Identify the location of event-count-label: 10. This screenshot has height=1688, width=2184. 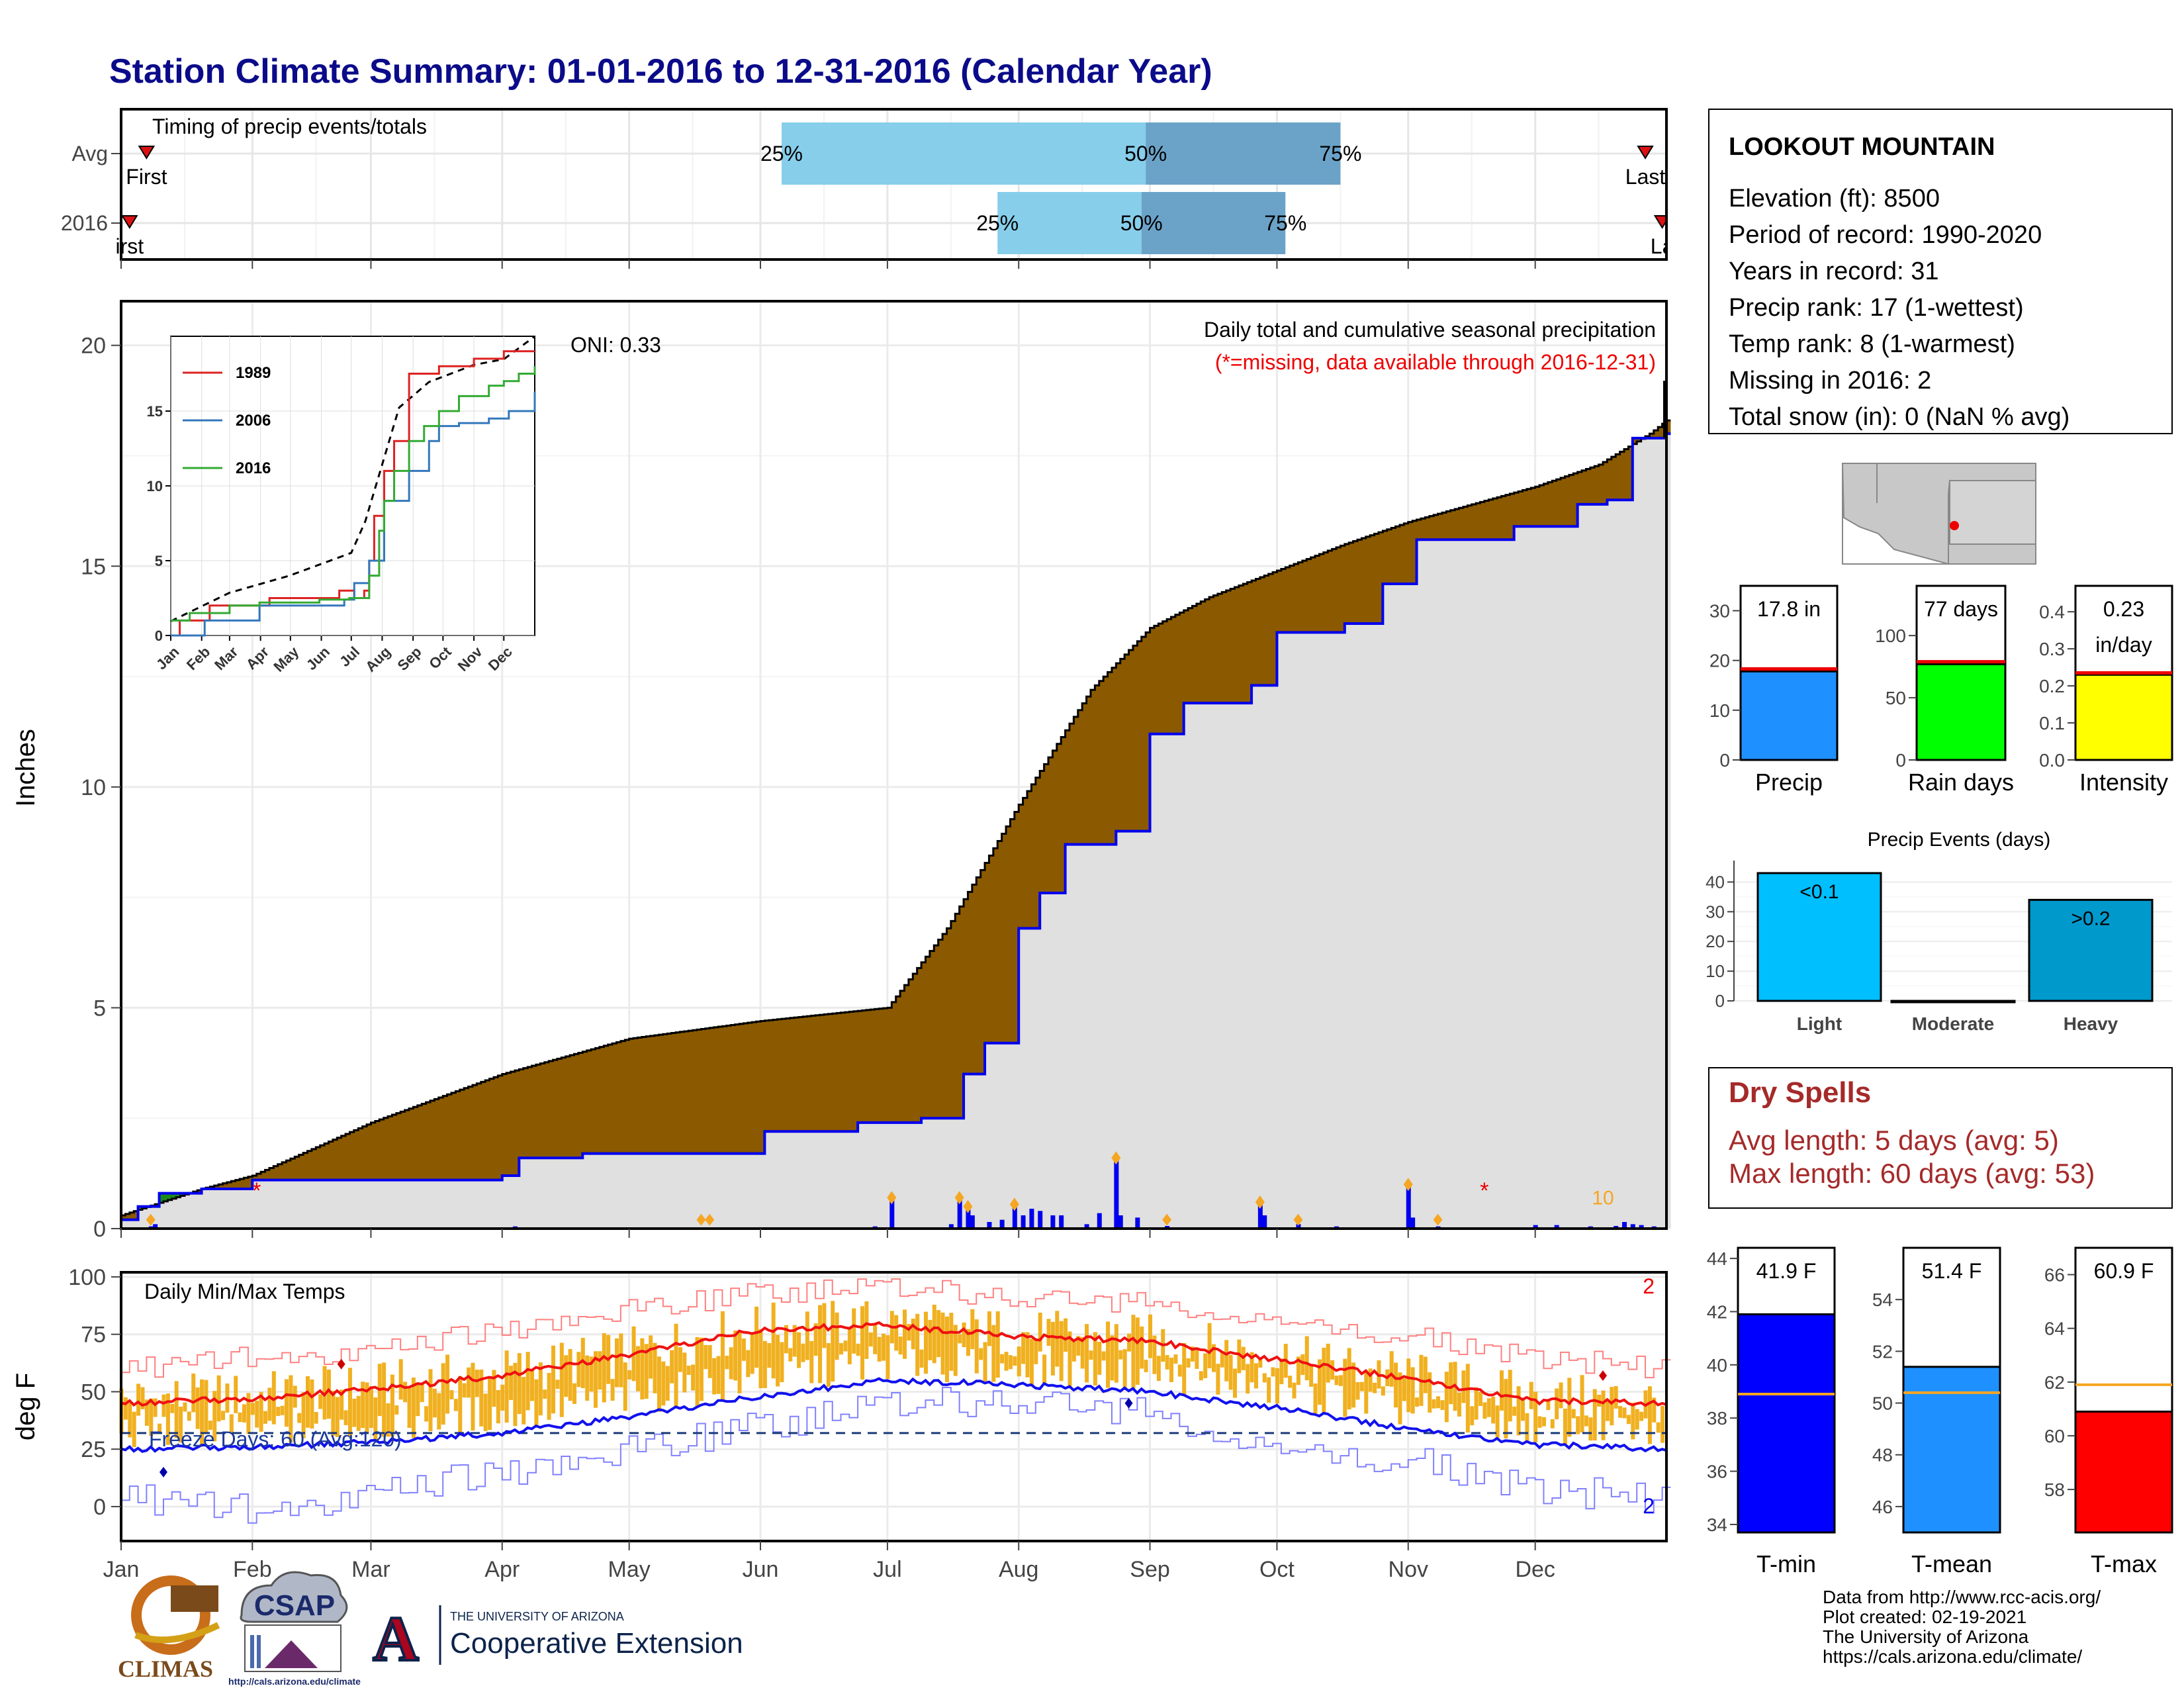
(1603, 1198).